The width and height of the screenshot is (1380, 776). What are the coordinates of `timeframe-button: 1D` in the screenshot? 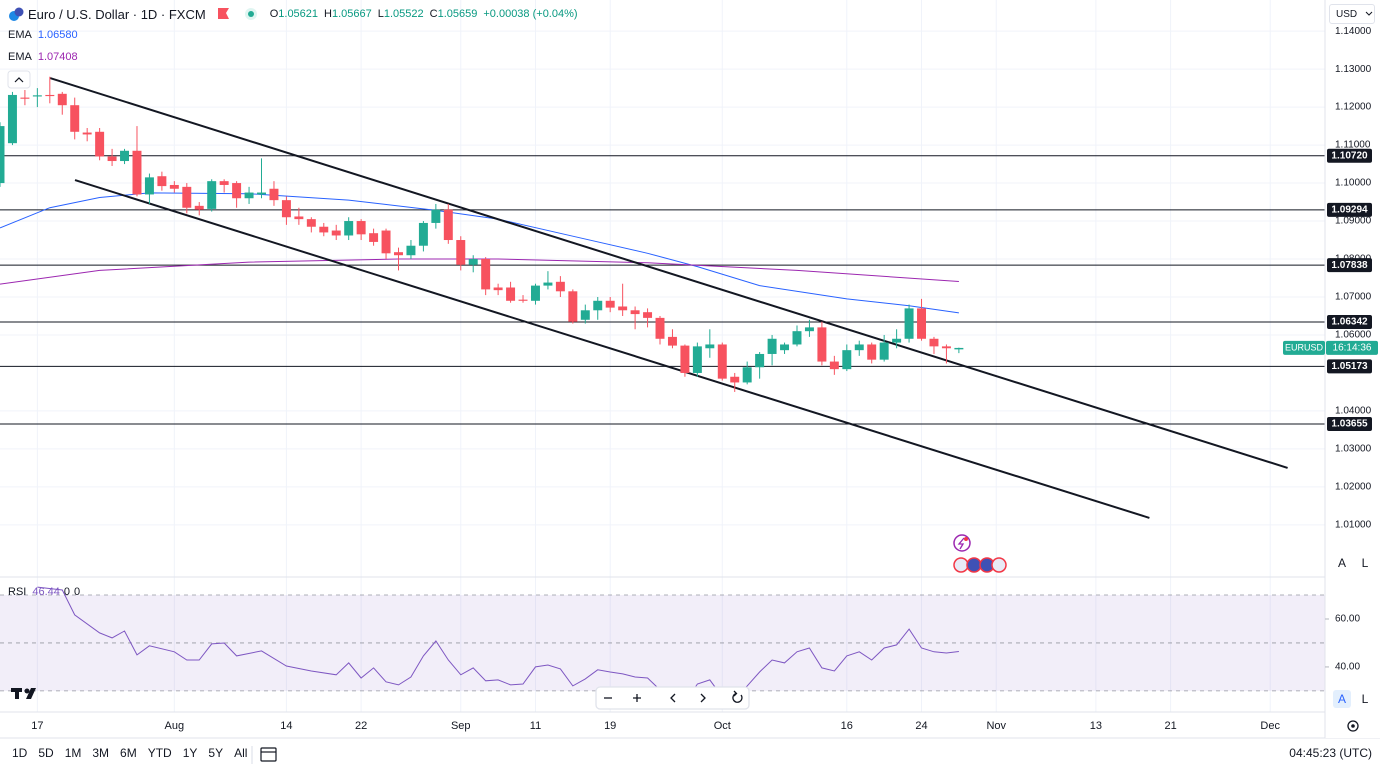 It's located at (20, 753).